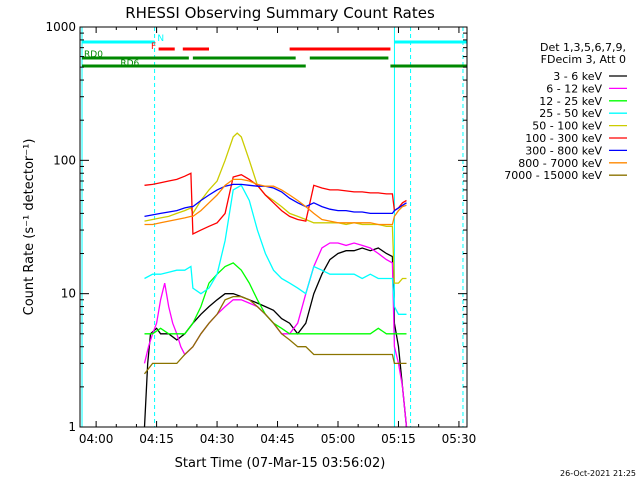 Image resolution: width=640 pixels, height=480 pixels. Describe the element at coordinates (160, 39) in the screenshot. I see `status-label-n: N` at that location.